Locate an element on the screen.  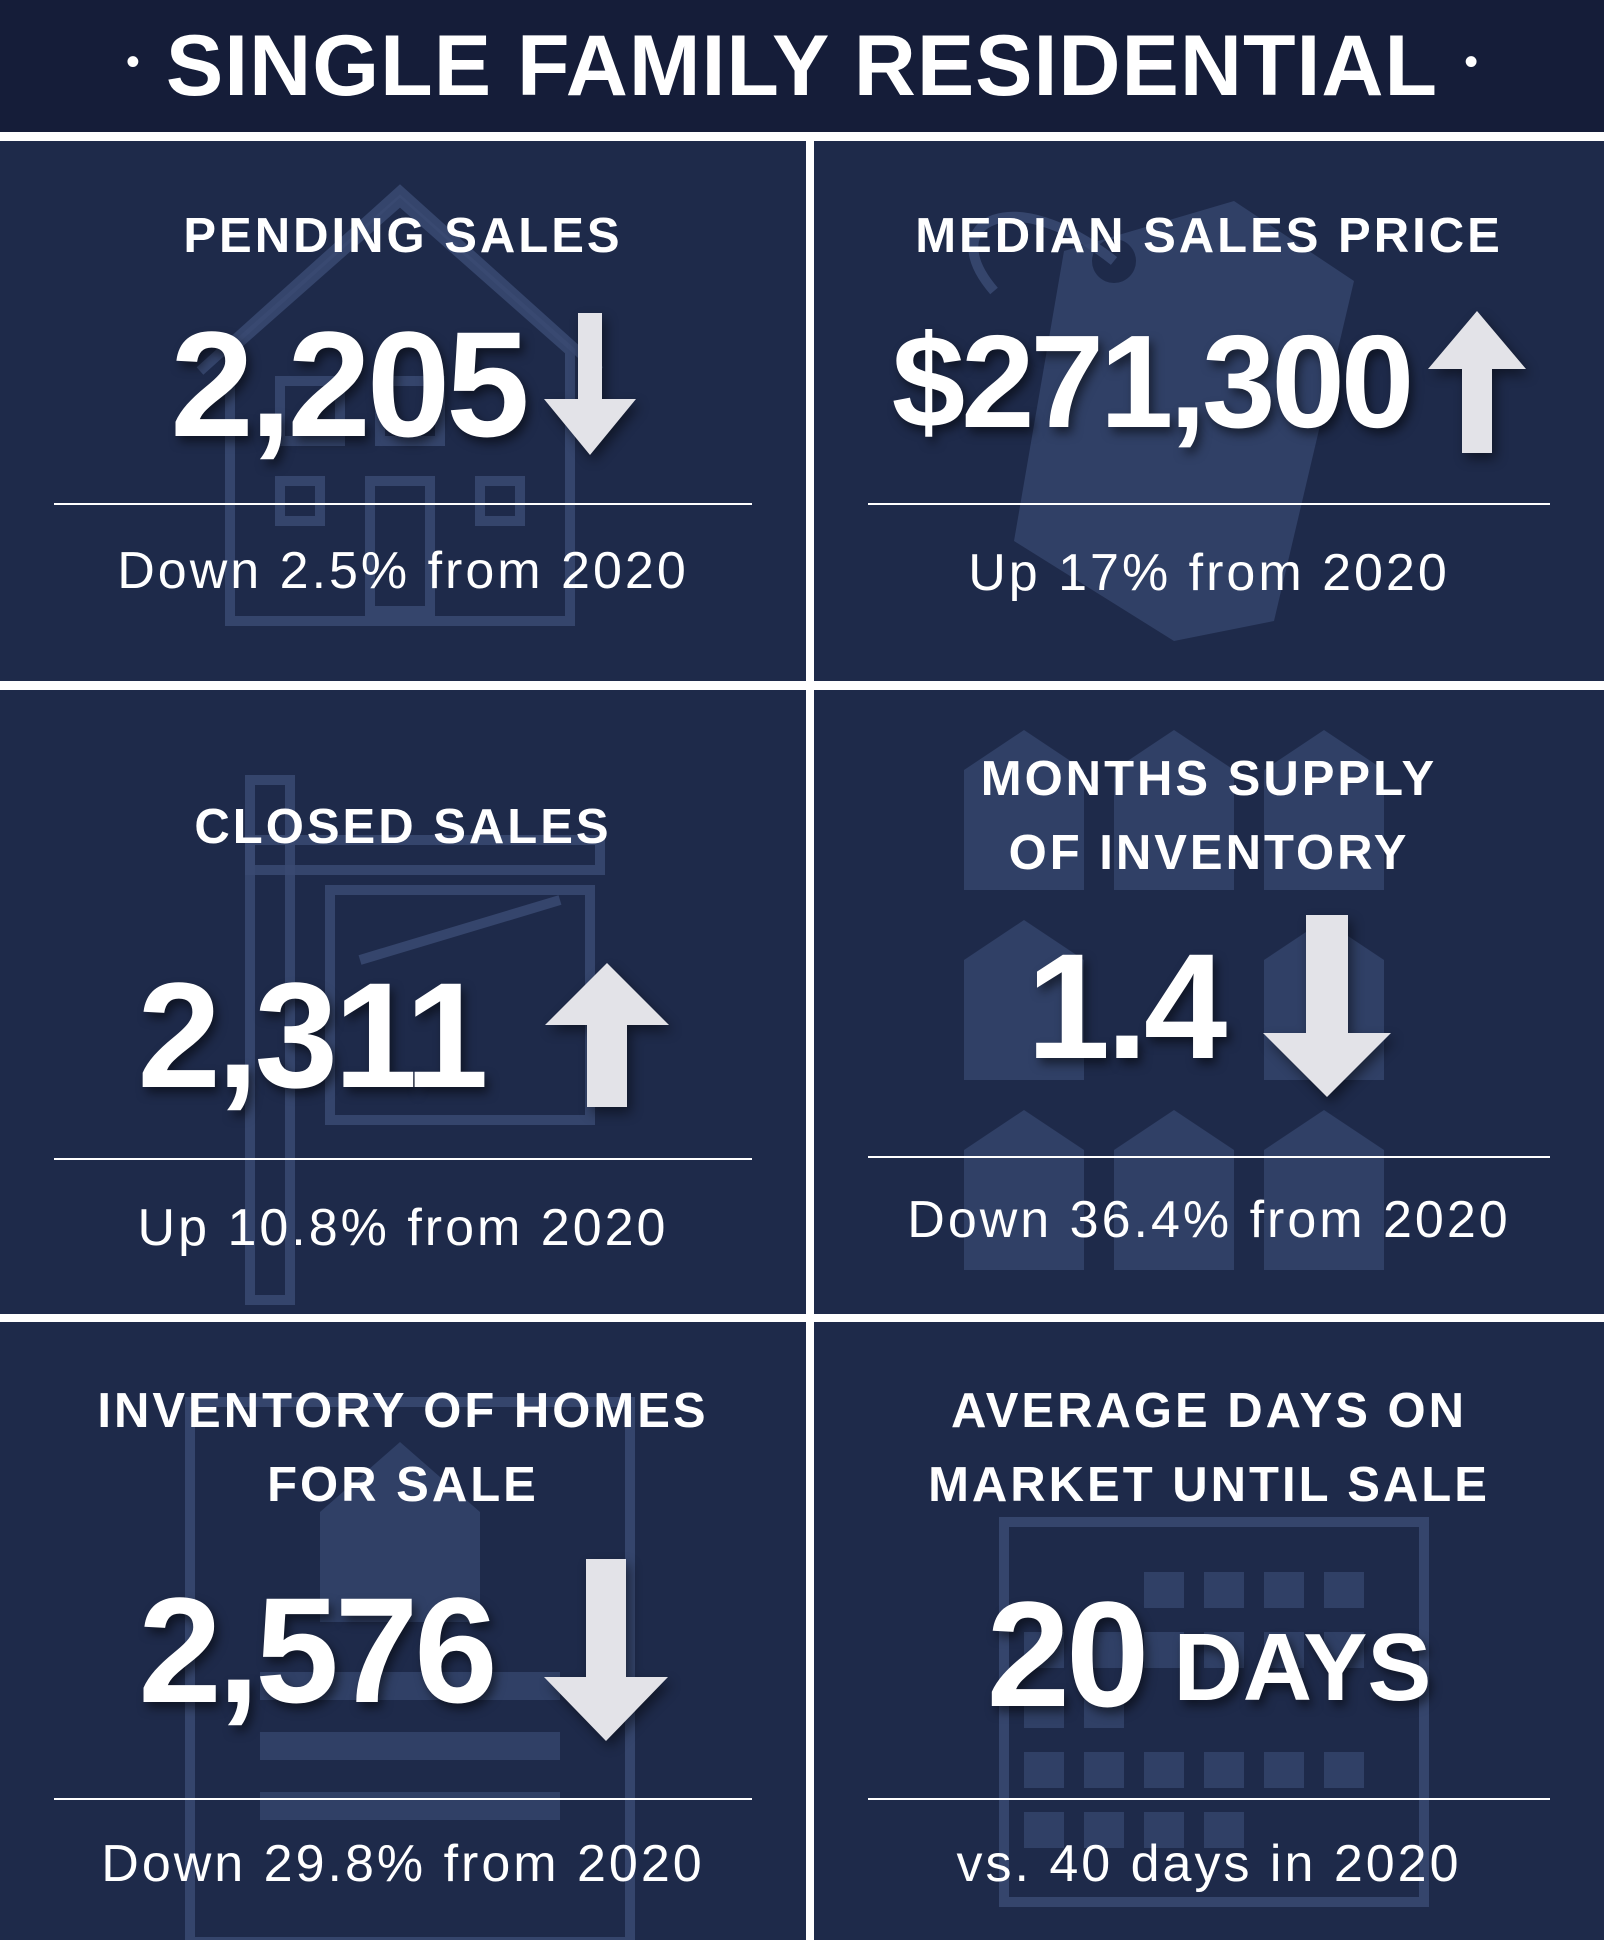
label-avg-days-line1: AVERAGE DAYS ON is located at coordinates (1209, 1411).